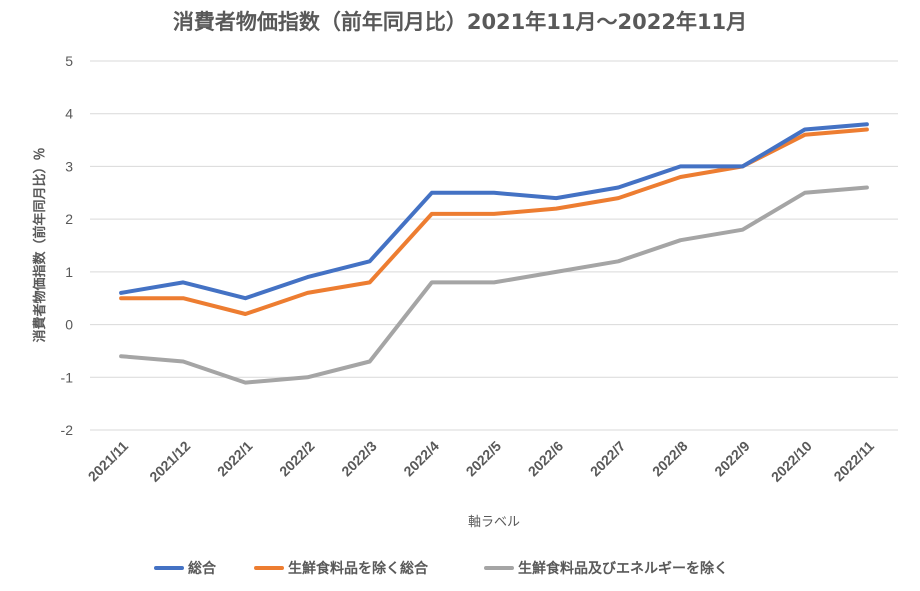 The image size is (920, 591). I want to click on x-tick-label: 2022/9, so click(732, 459).